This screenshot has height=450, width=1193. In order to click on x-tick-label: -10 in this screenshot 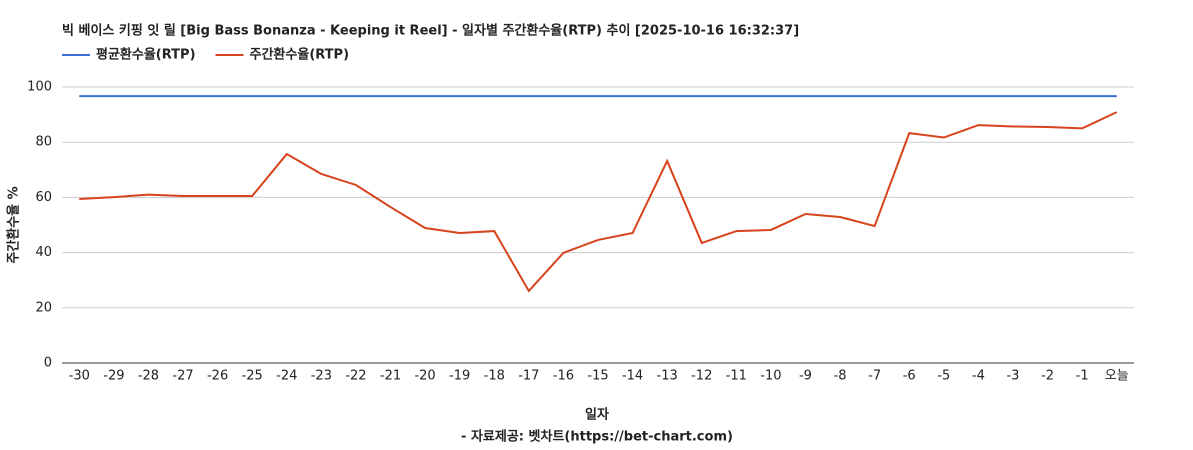, I will do `click(770, 376)`.